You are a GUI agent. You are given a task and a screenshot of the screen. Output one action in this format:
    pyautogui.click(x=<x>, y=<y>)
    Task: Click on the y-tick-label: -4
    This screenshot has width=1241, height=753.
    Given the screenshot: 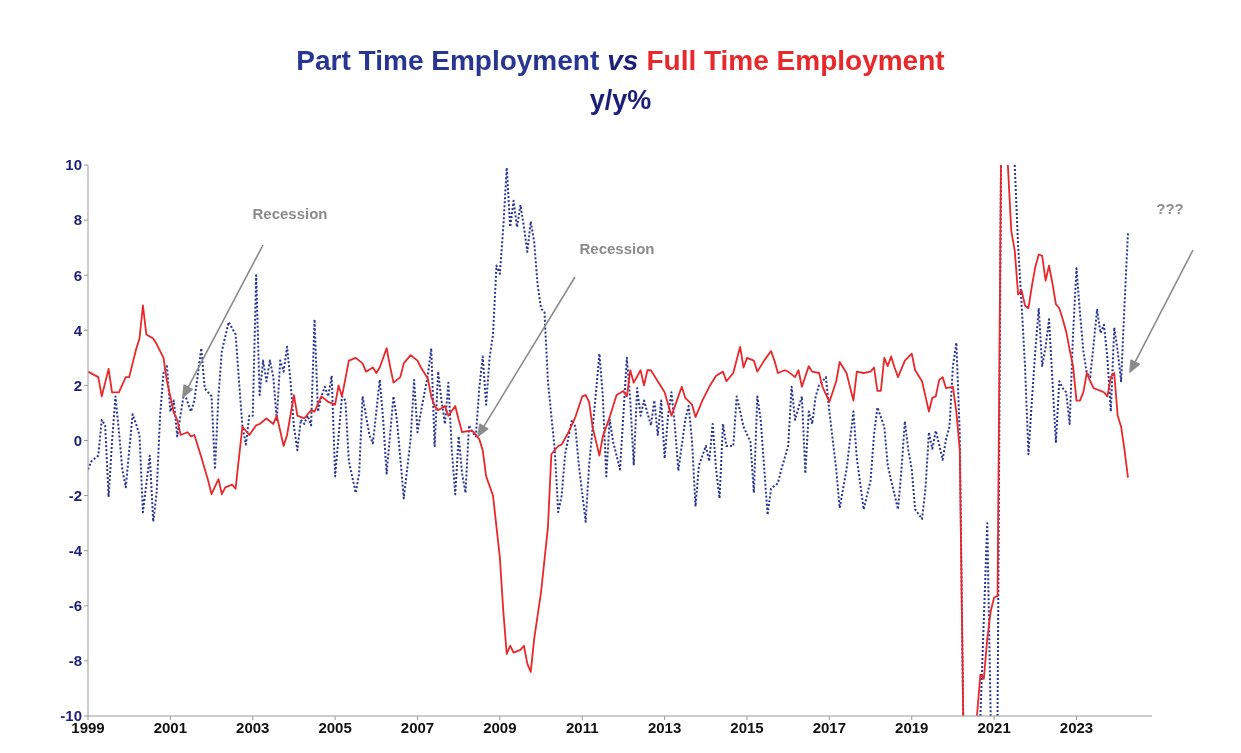 What is the action you would take?
    pyautogui.click(x=75, y=551)
    